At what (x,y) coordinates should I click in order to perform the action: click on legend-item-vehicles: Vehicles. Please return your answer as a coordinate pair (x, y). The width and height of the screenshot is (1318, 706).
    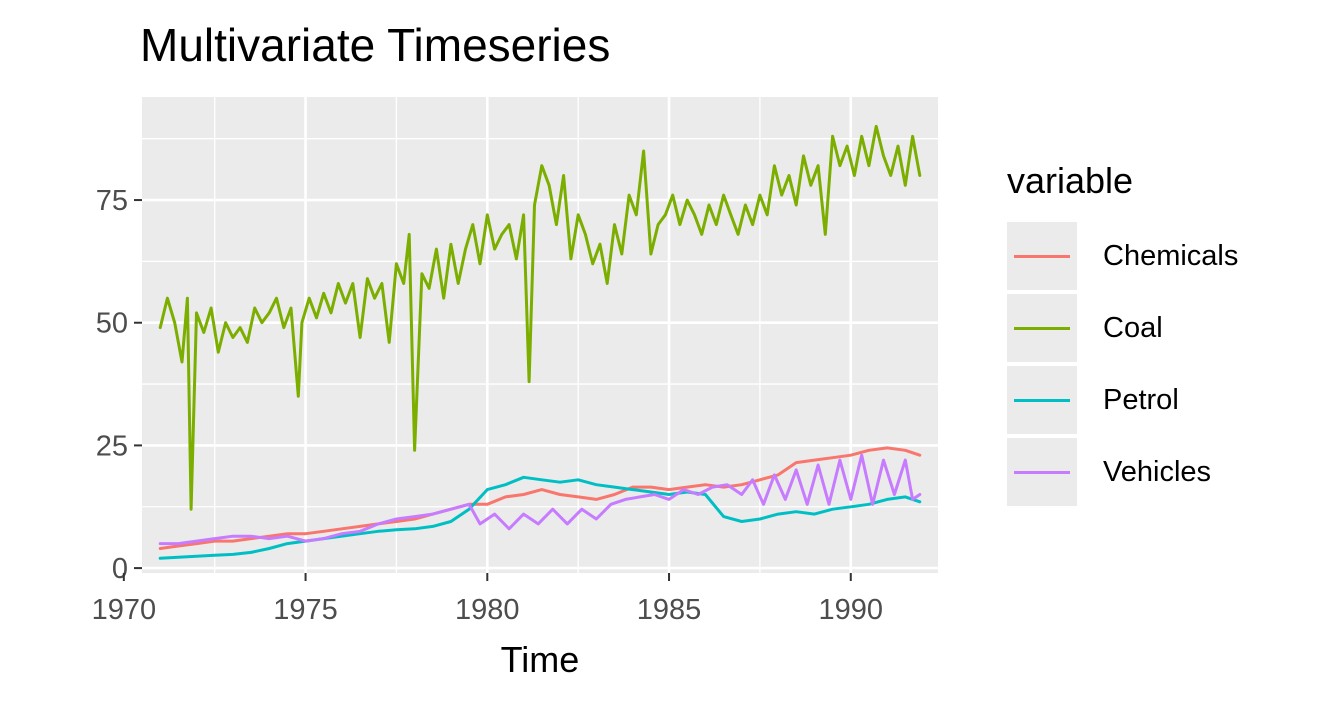
    Looking at the image, I should click on (1122, 472).